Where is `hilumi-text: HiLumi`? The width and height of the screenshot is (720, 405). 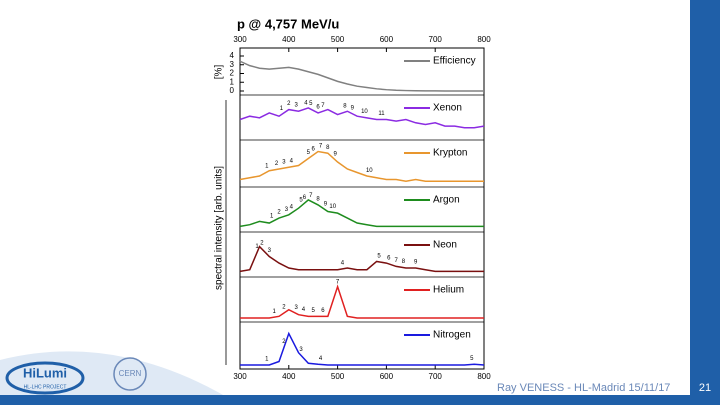
hilumi-text: HiLumi is located at coordinates (45, 372).